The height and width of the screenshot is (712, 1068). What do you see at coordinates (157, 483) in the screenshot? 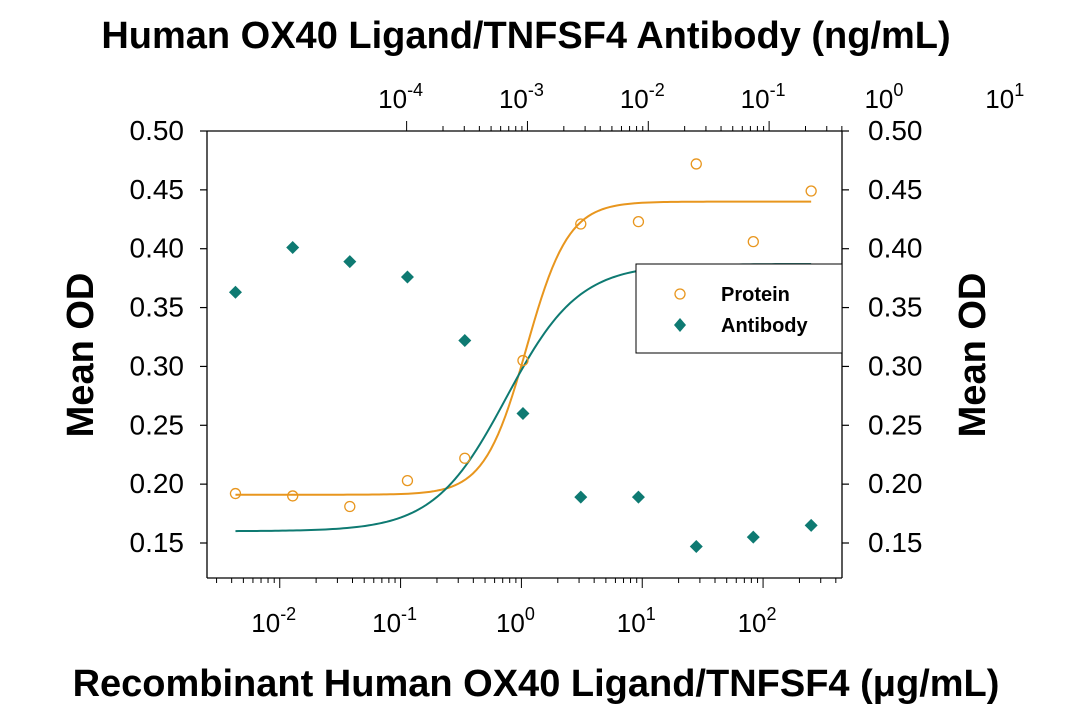
I see `y-tick-label-left: 0.20` at bounding box center [157, 483].